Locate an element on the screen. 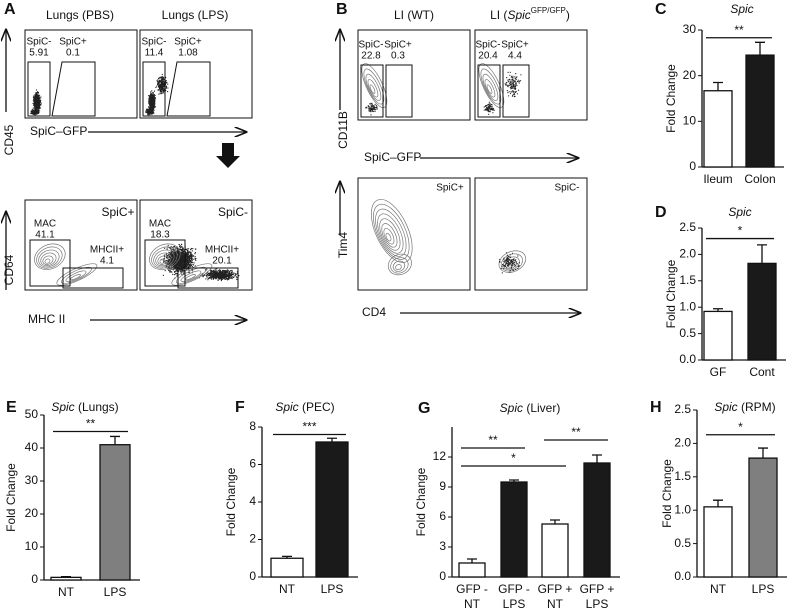 The height and width of the screenshot is (608, 800). y-tick-label: 0.5 is located at coordinates (682, 543).